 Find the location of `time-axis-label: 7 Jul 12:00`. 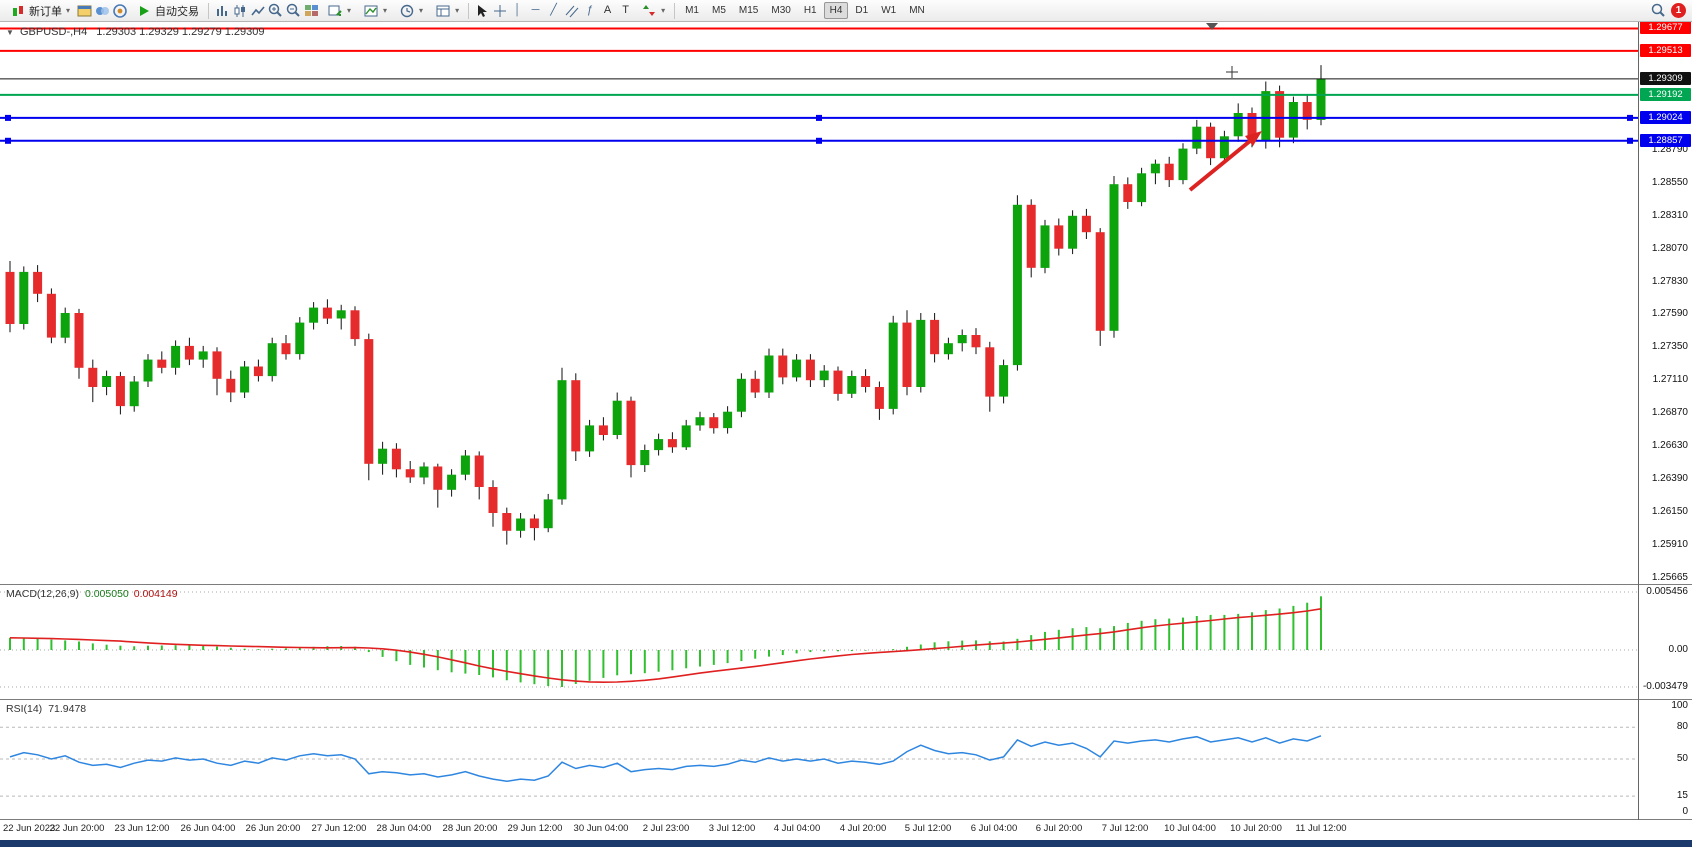

time-axis-label: 7 Jul 12:00 is located at coordinates (1125, 828).